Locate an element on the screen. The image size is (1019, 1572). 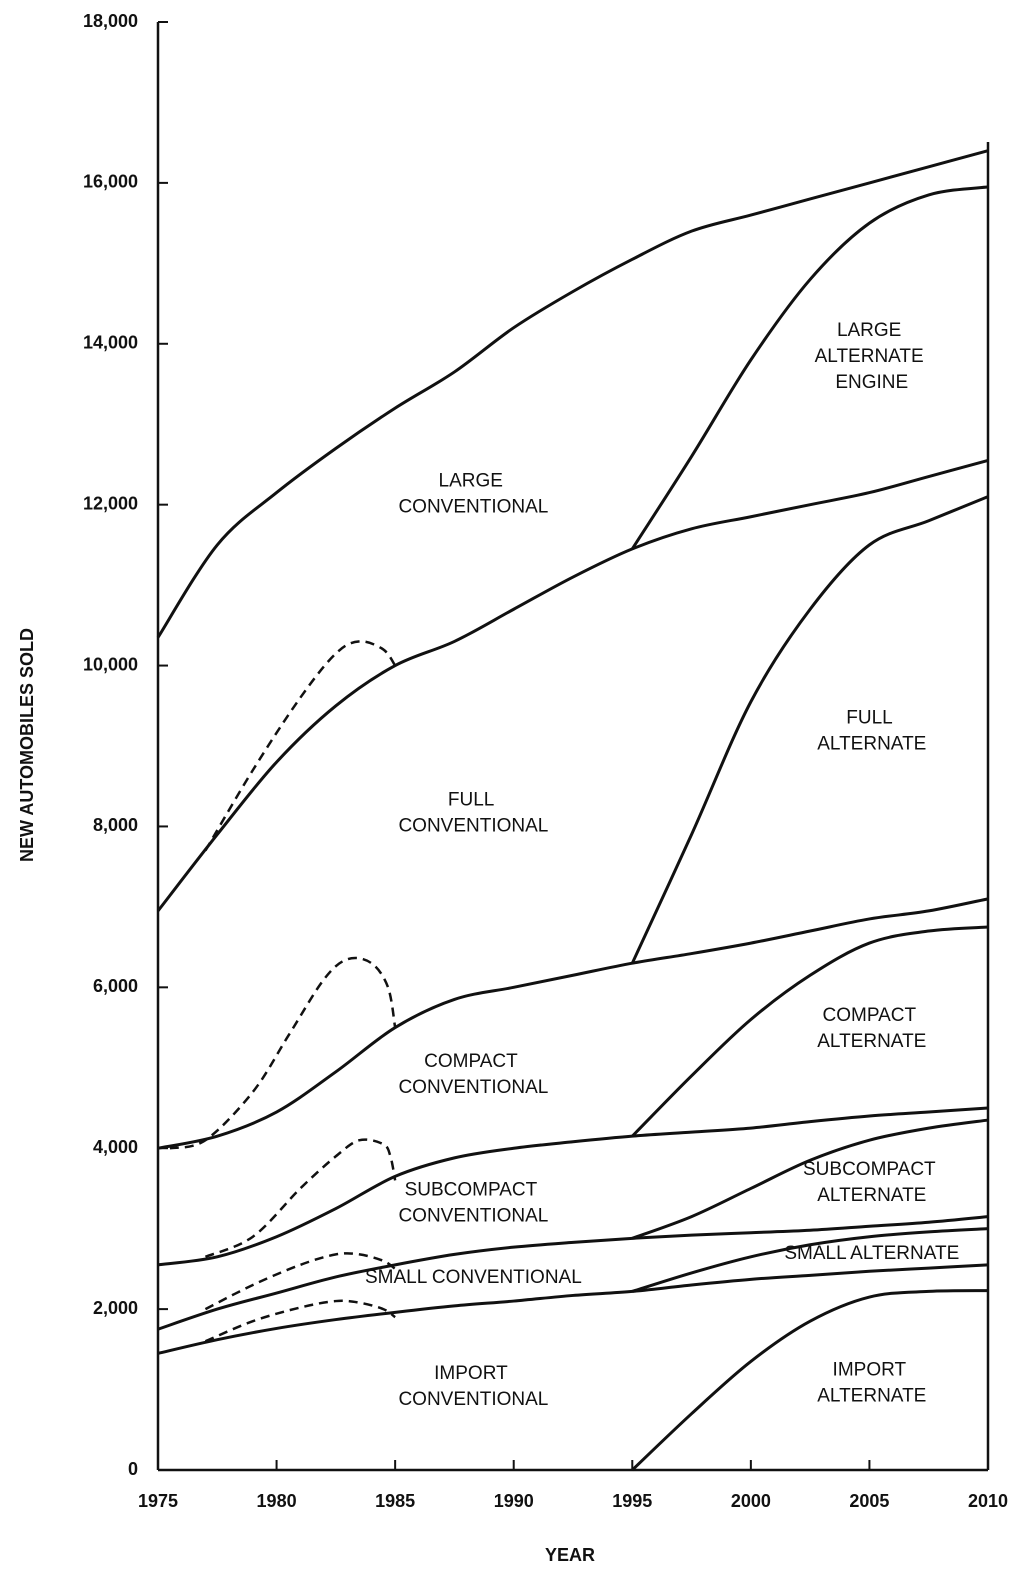
x-tick-label: 2010 is located at coordinates (988, 1501).